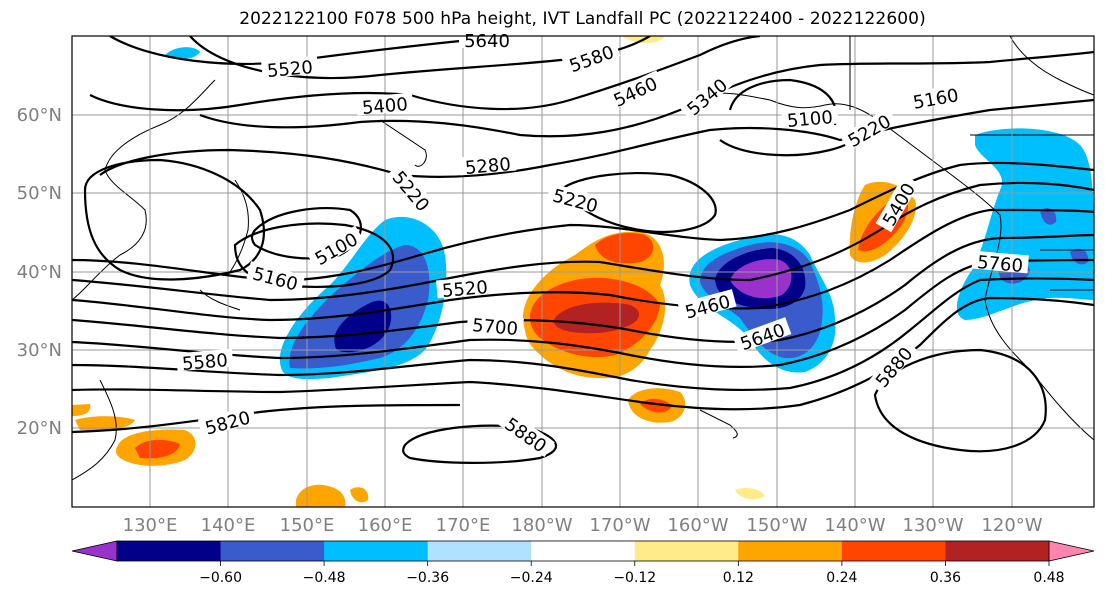  What do you see at coordinates (307, 525) in the screenshot?
I see `lon-label: 150°E` at bounding box center [307, 525].